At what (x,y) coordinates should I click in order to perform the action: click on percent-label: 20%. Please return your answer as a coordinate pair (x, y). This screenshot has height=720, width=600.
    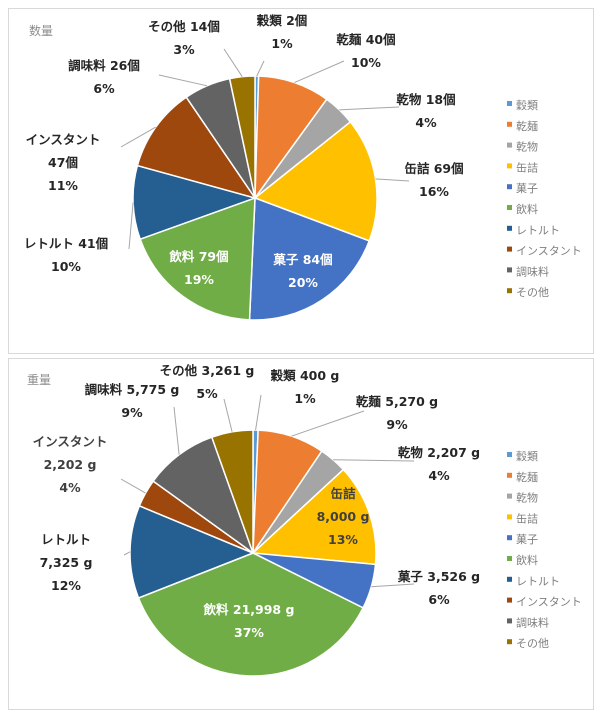
    Looking at the image, I should click on (303, 282).